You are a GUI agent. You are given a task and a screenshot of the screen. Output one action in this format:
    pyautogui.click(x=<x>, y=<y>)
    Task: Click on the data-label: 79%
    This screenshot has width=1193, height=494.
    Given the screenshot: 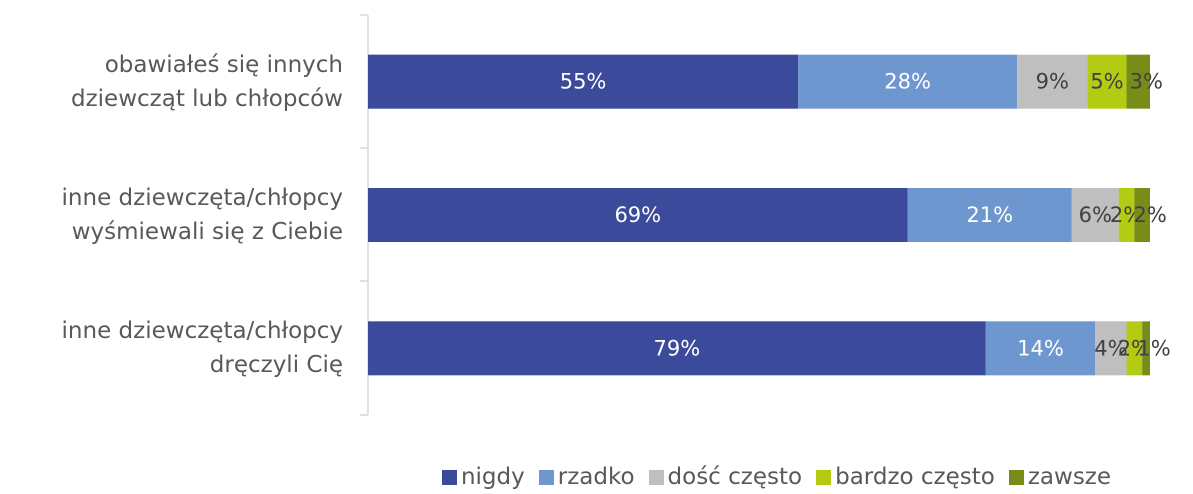 What is the action you would take?
    pyautogui.click(x=677, y=348)
    